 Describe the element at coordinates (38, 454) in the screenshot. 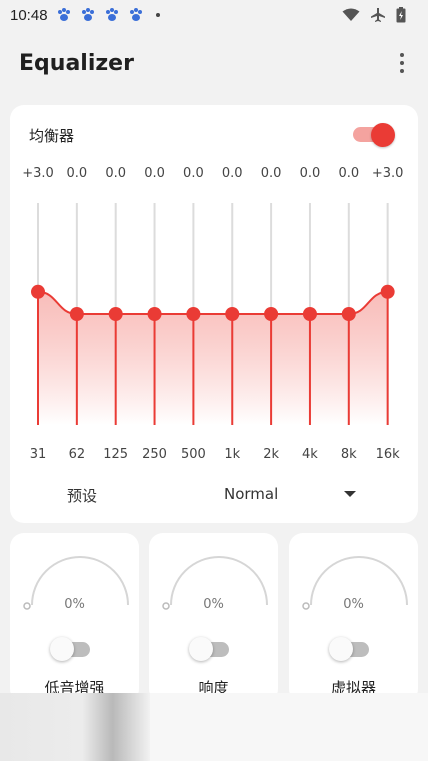

I see `freq-label-31: 31` at that location.